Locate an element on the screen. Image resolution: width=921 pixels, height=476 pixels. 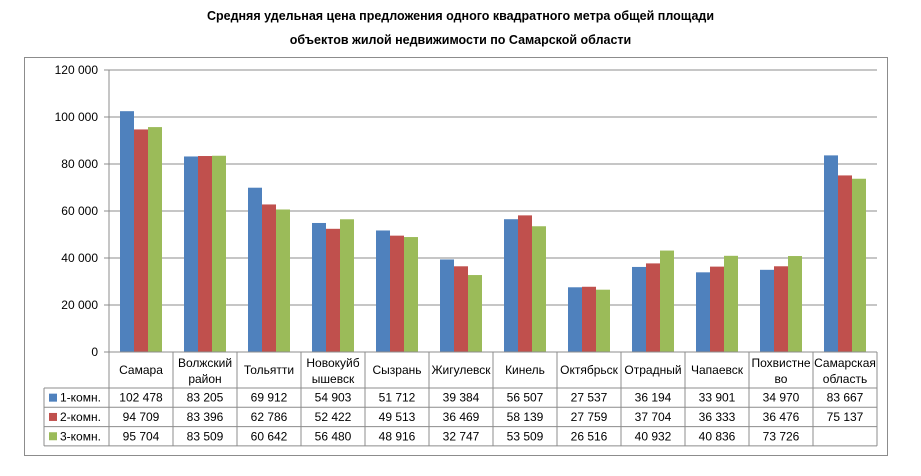
data-label: 102 478 is located at coordinates (141, 398).